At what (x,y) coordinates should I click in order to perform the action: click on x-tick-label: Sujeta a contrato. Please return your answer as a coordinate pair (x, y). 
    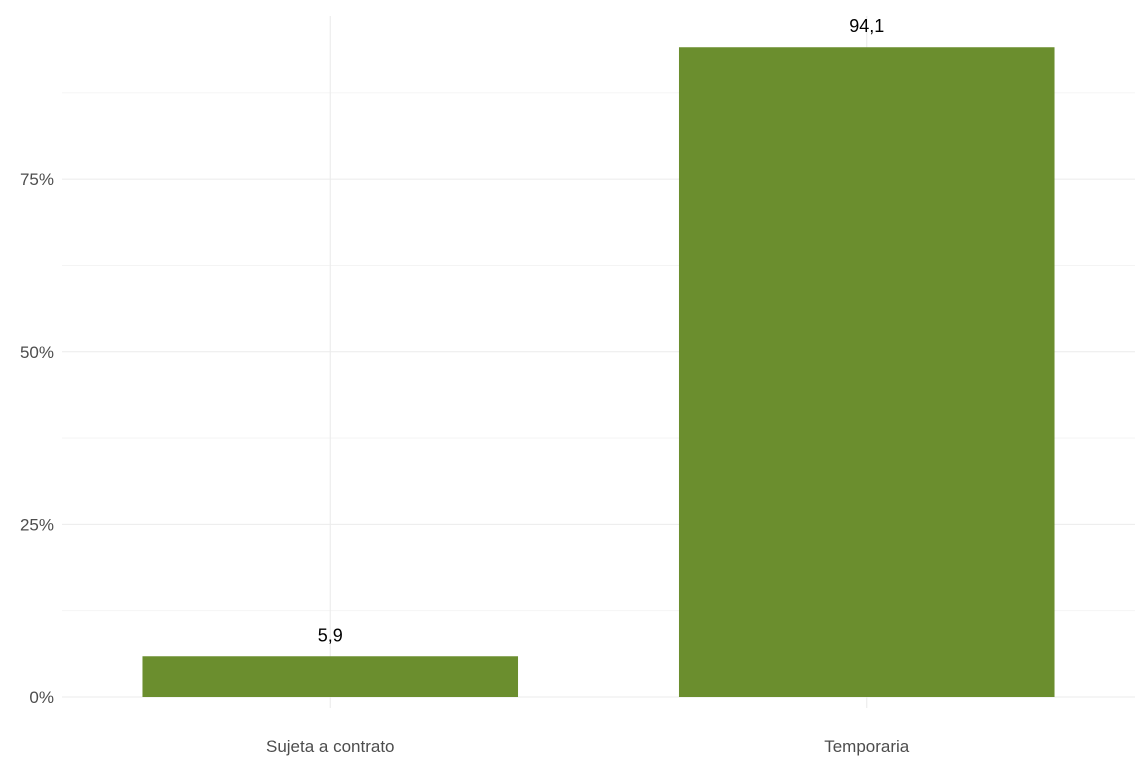
    Looking at the image, I should click on (330, 746).